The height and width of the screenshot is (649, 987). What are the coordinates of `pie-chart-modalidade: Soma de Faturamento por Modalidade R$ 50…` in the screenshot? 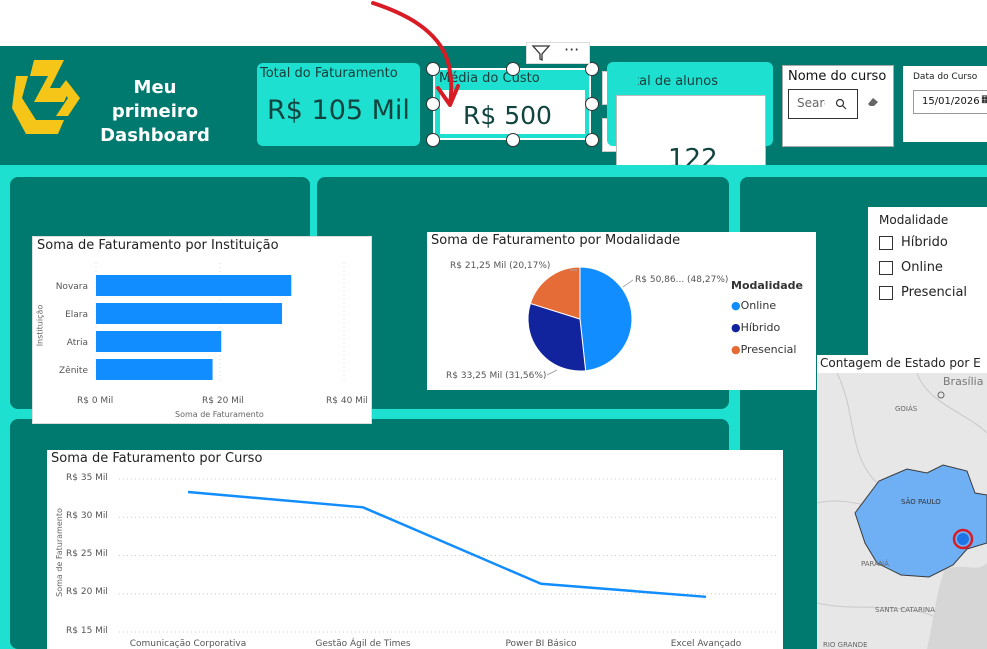 It's located at (621, 311).